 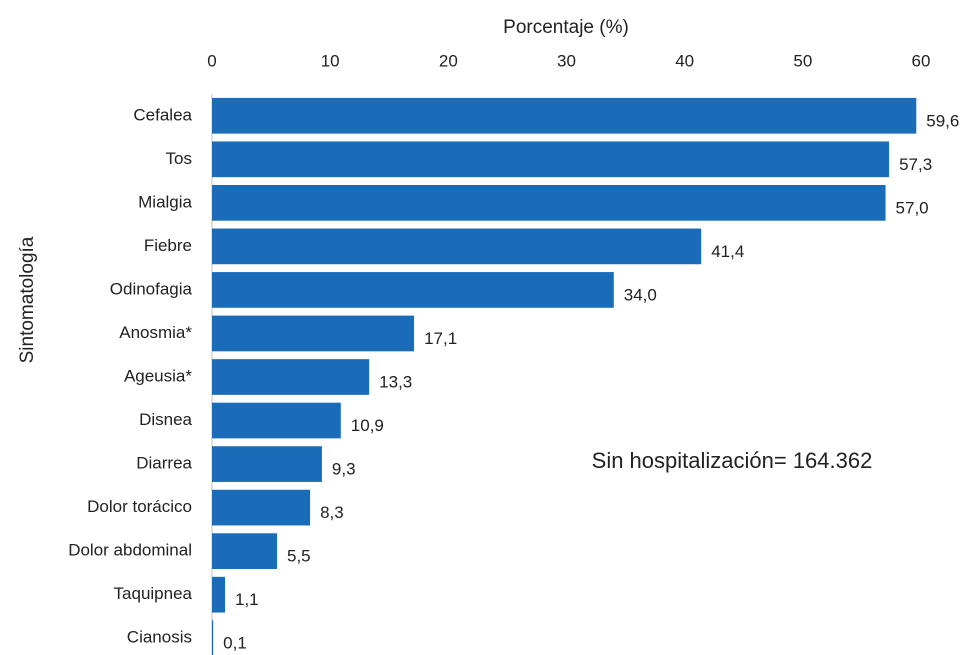 I want to click on y-tick-label: Mialgia, so click(x=165, y=201).